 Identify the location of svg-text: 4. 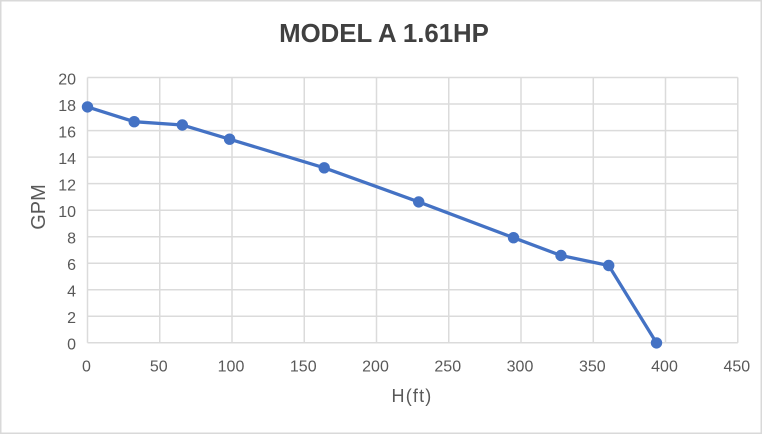
(71, 292).